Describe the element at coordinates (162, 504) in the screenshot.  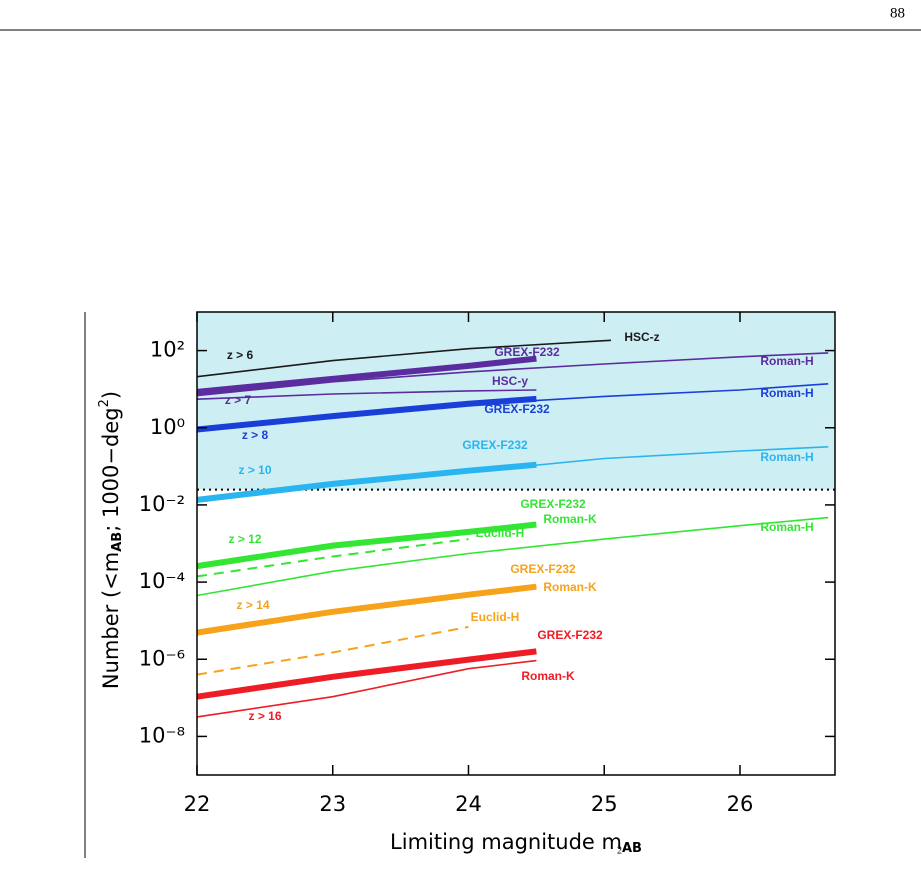
I see `y-tick-label: 10⁻²` at that location.